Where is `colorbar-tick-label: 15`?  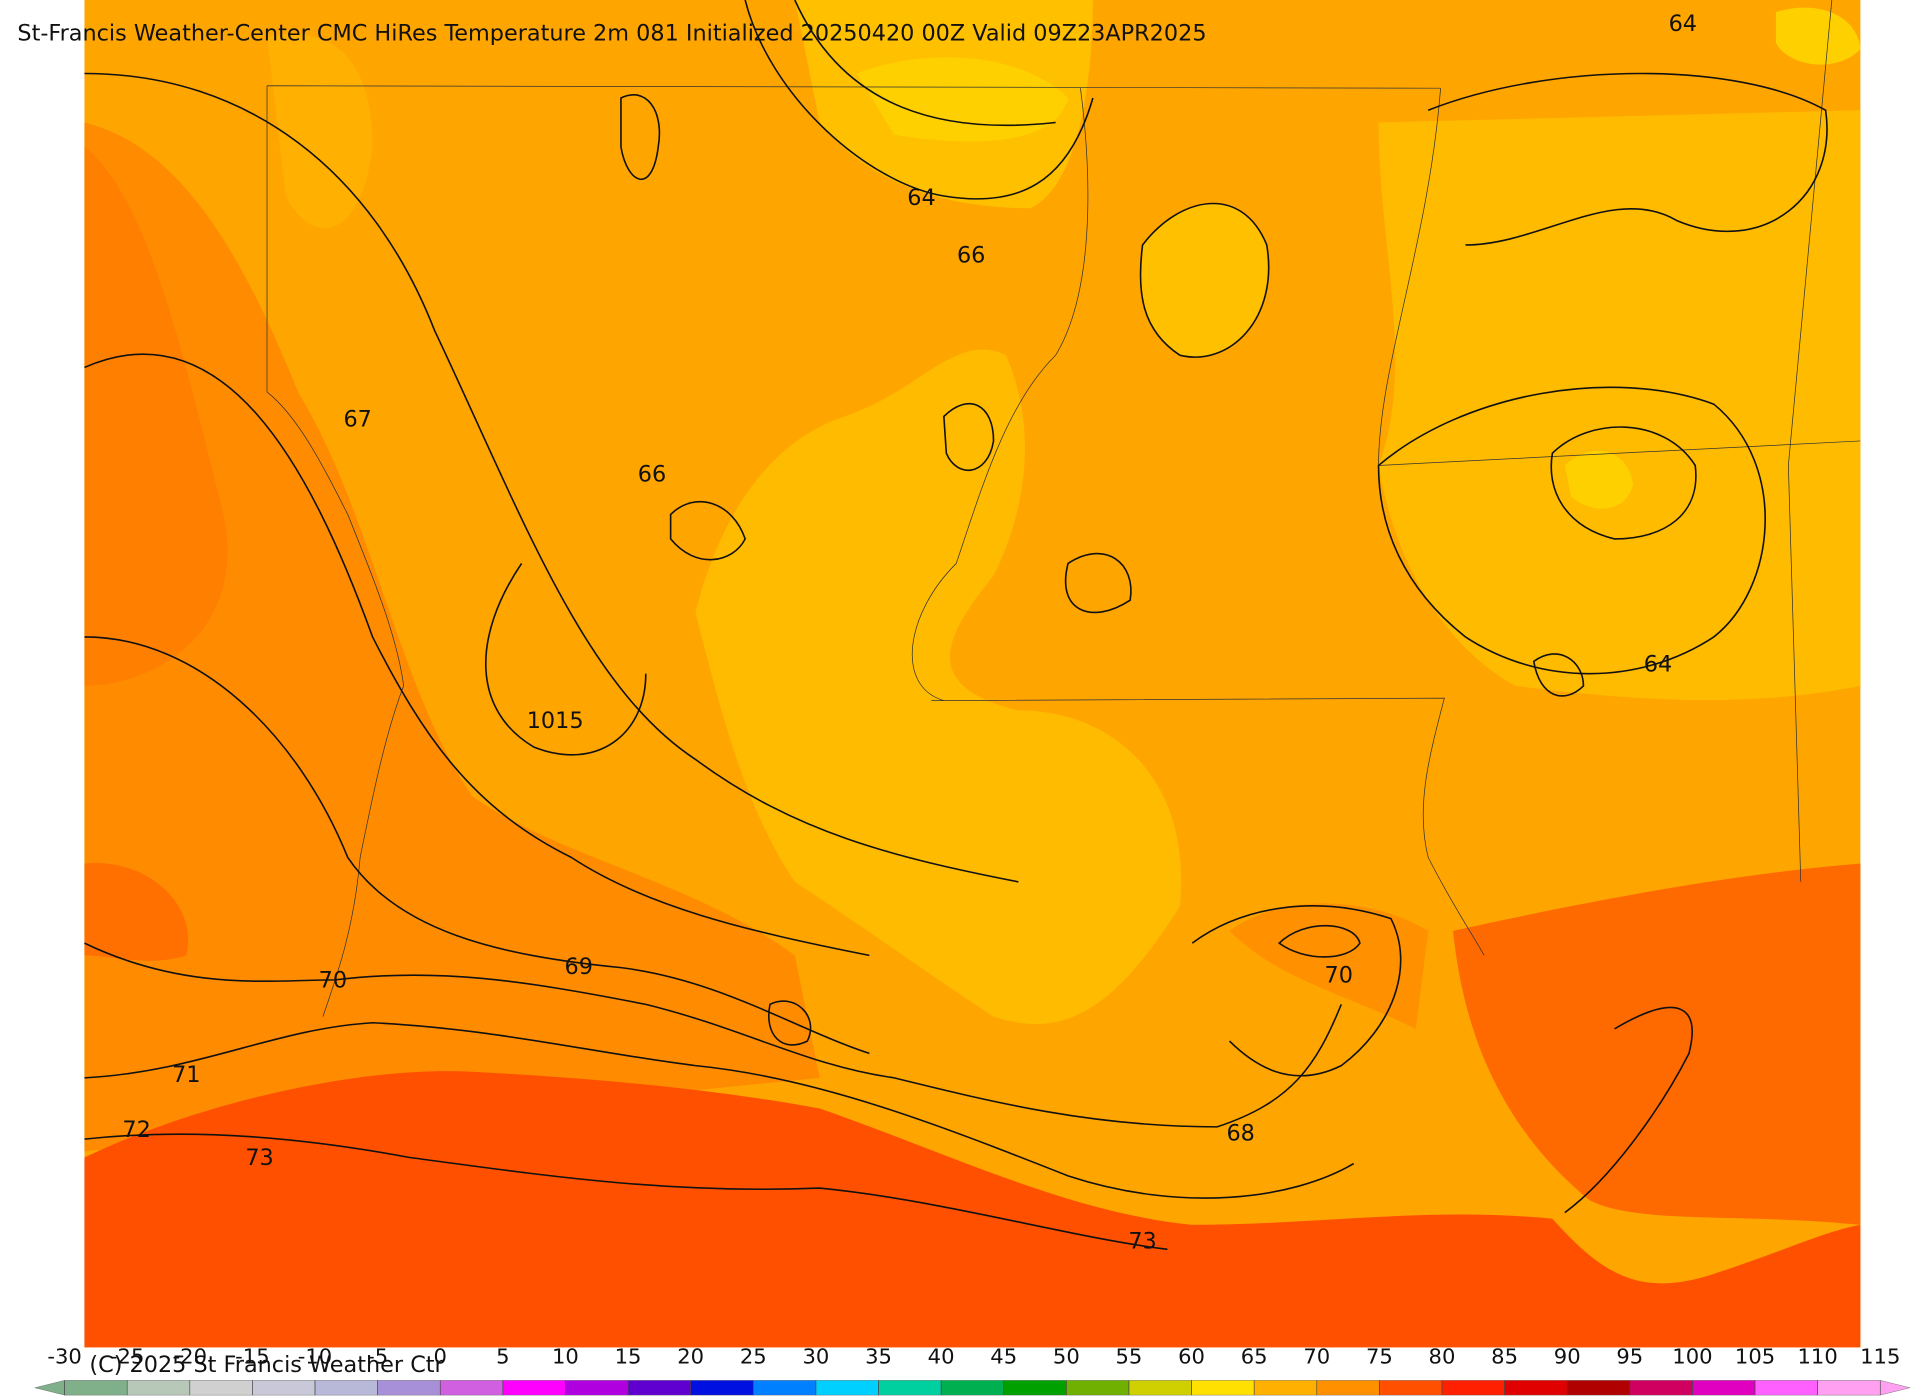
colorbar-tick-label: 15 is located at coordinates (628, 1356).